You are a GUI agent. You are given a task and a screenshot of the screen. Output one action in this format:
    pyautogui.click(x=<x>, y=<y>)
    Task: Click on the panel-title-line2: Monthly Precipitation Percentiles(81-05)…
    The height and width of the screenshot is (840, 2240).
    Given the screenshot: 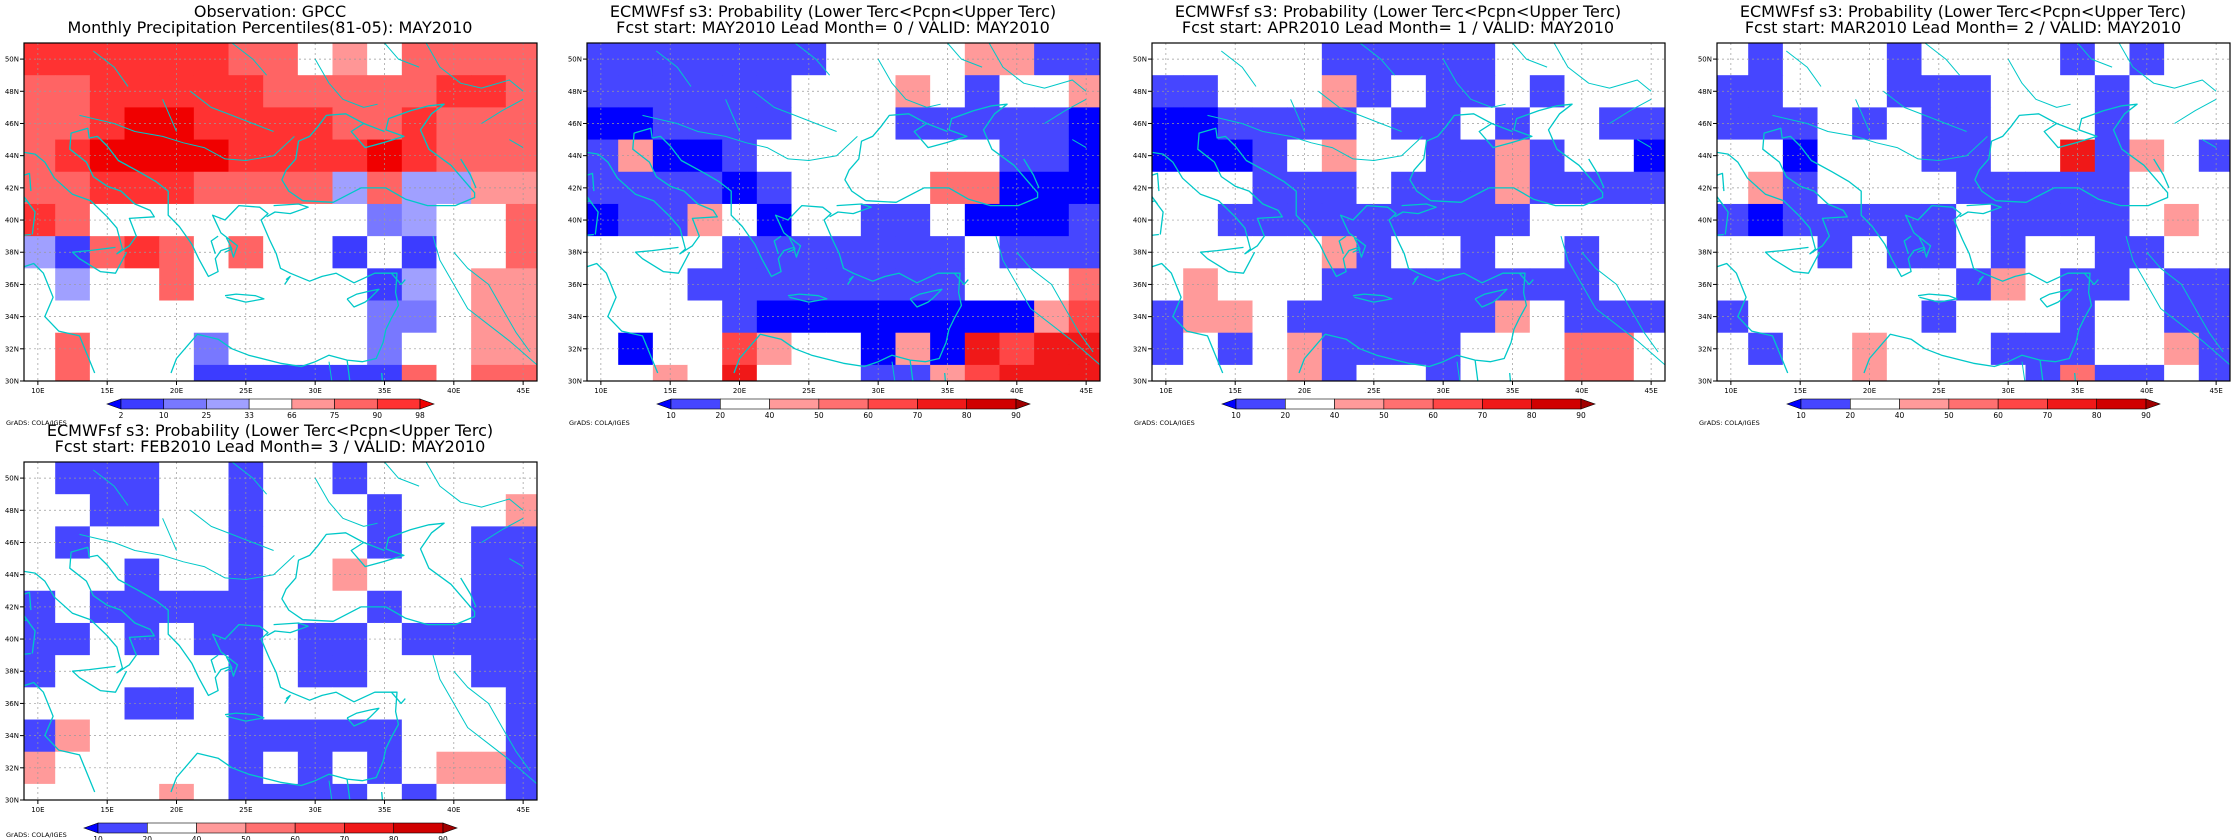 What is the action you would take?
    pyautogui.click(x=270, y=27)
    